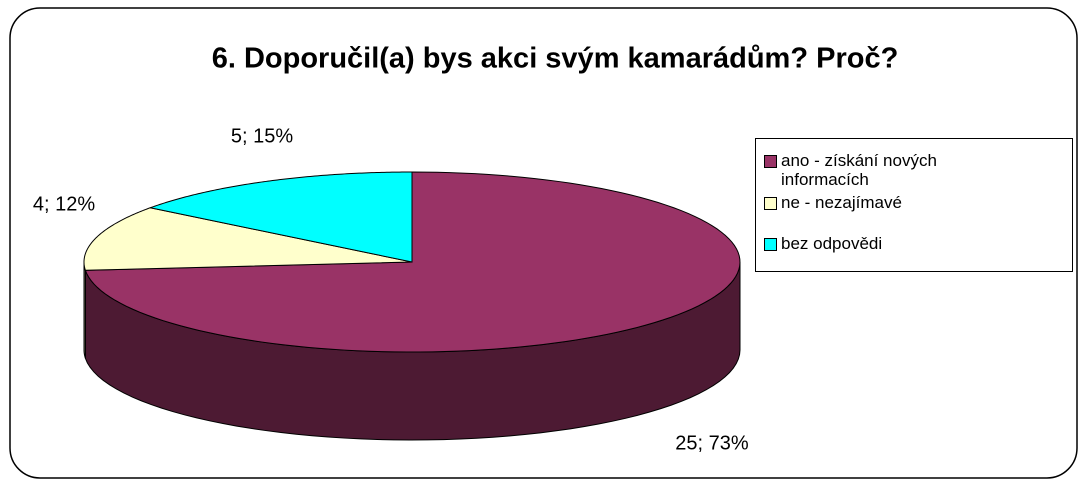  I want to click on legend-label: ano - získání nových informacích, so click(859, 170).